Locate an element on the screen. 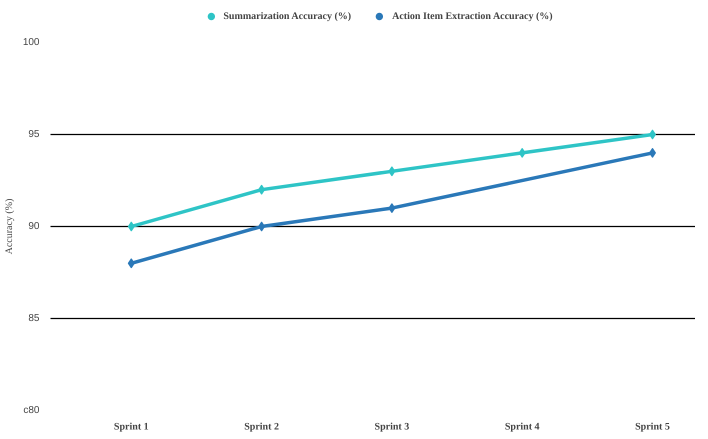  legend-label: Action Item Extraction Accuracy (%) is located at coordinates (472, 16).